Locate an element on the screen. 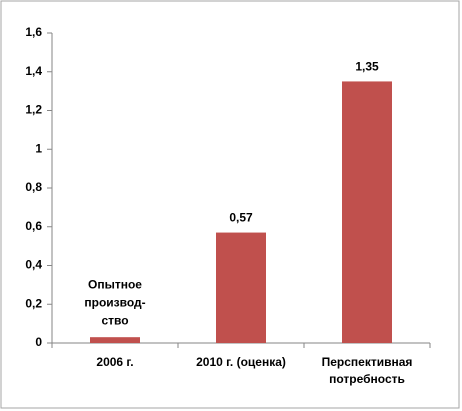 The width and height of the screenshot is (462, 411). x-tick-label: 2006 г. is located at coordinates (115, 362).